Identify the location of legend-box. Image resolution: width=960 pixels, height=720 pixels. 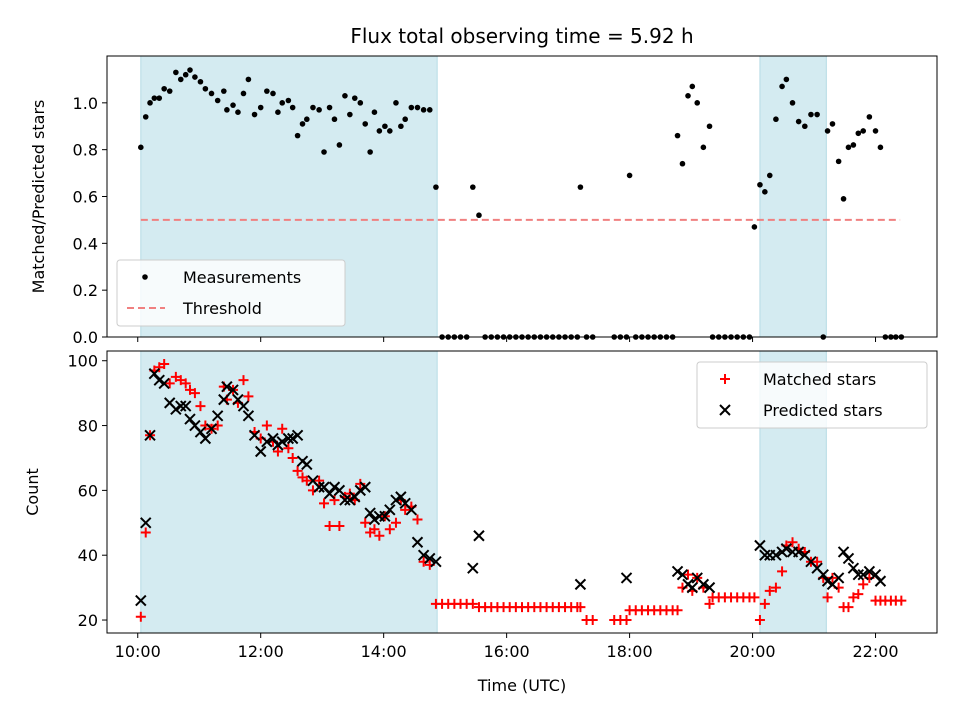
(231, 293).